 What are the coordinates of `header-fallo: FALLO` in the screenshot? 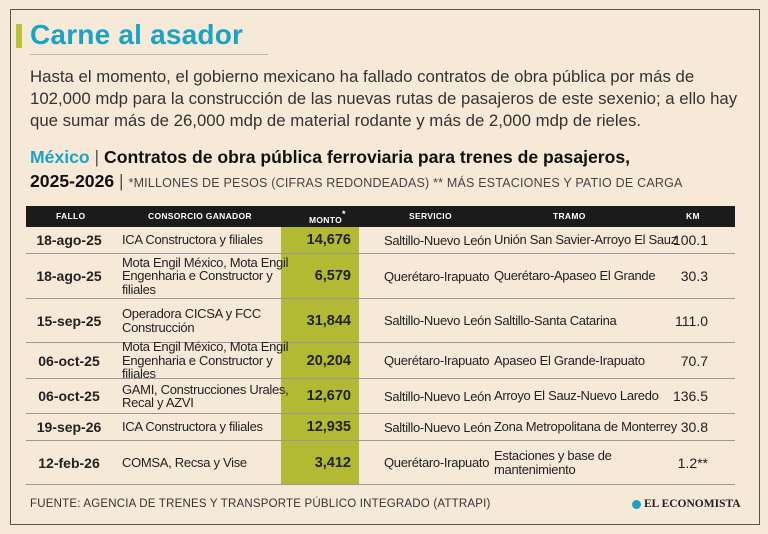 It's located at (71, 216).